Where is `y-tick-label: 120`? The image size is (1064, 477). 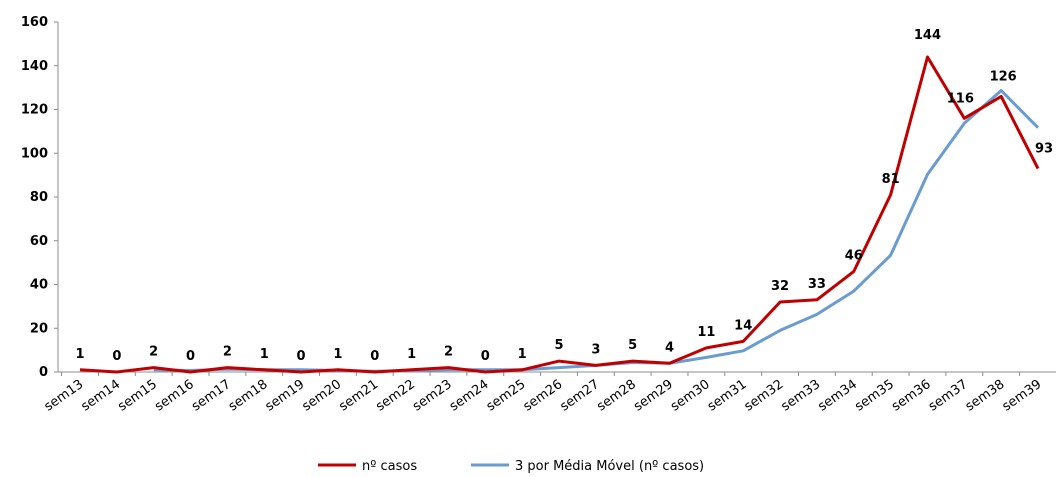 y-tick-label: 120 is located at coordinates (34, 110).